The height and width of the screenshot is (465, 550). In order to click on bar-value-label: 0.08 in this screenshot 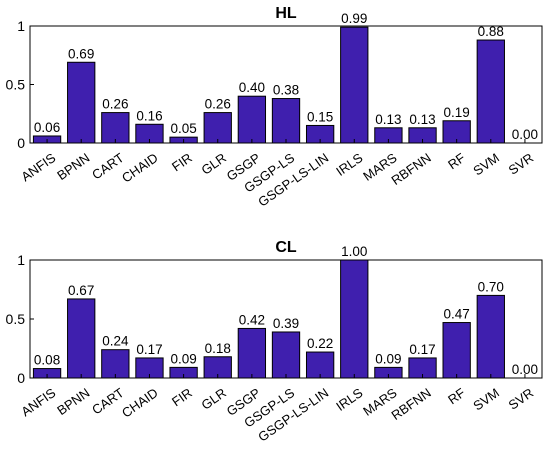, I will do `click(47, 360)`.